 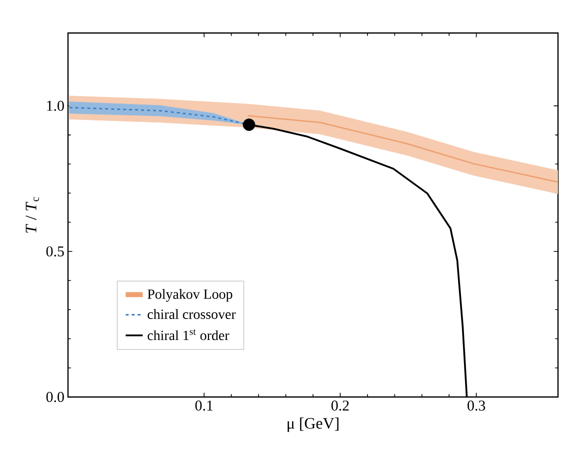 What do you see at coordinates (477, 405) in the screenshot?
I see `x-tick-label: 0.3` at bounding box center [477, 405].